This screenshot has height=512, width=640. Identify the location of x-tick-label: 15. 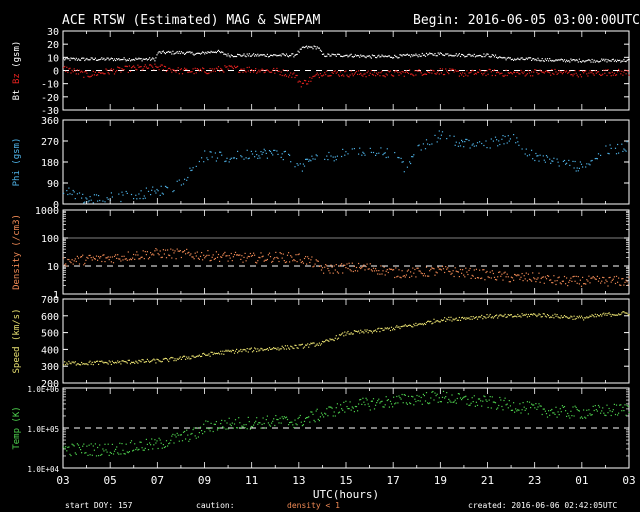
(345, 480).